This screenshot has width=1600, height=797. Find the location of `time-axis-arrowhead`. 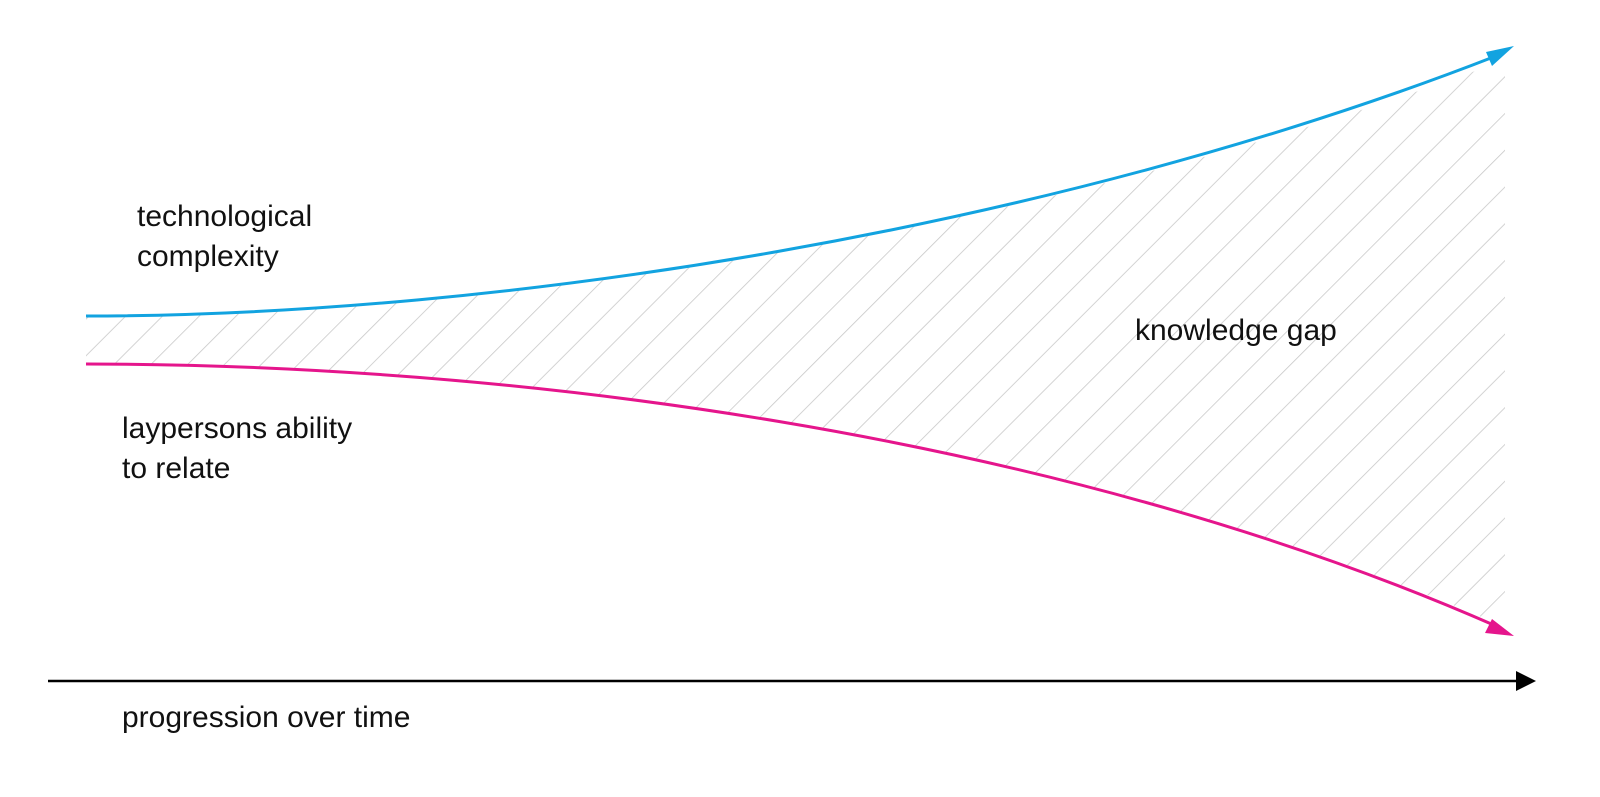

time-axis-arrowhead is located at coordinates (1526, 681).